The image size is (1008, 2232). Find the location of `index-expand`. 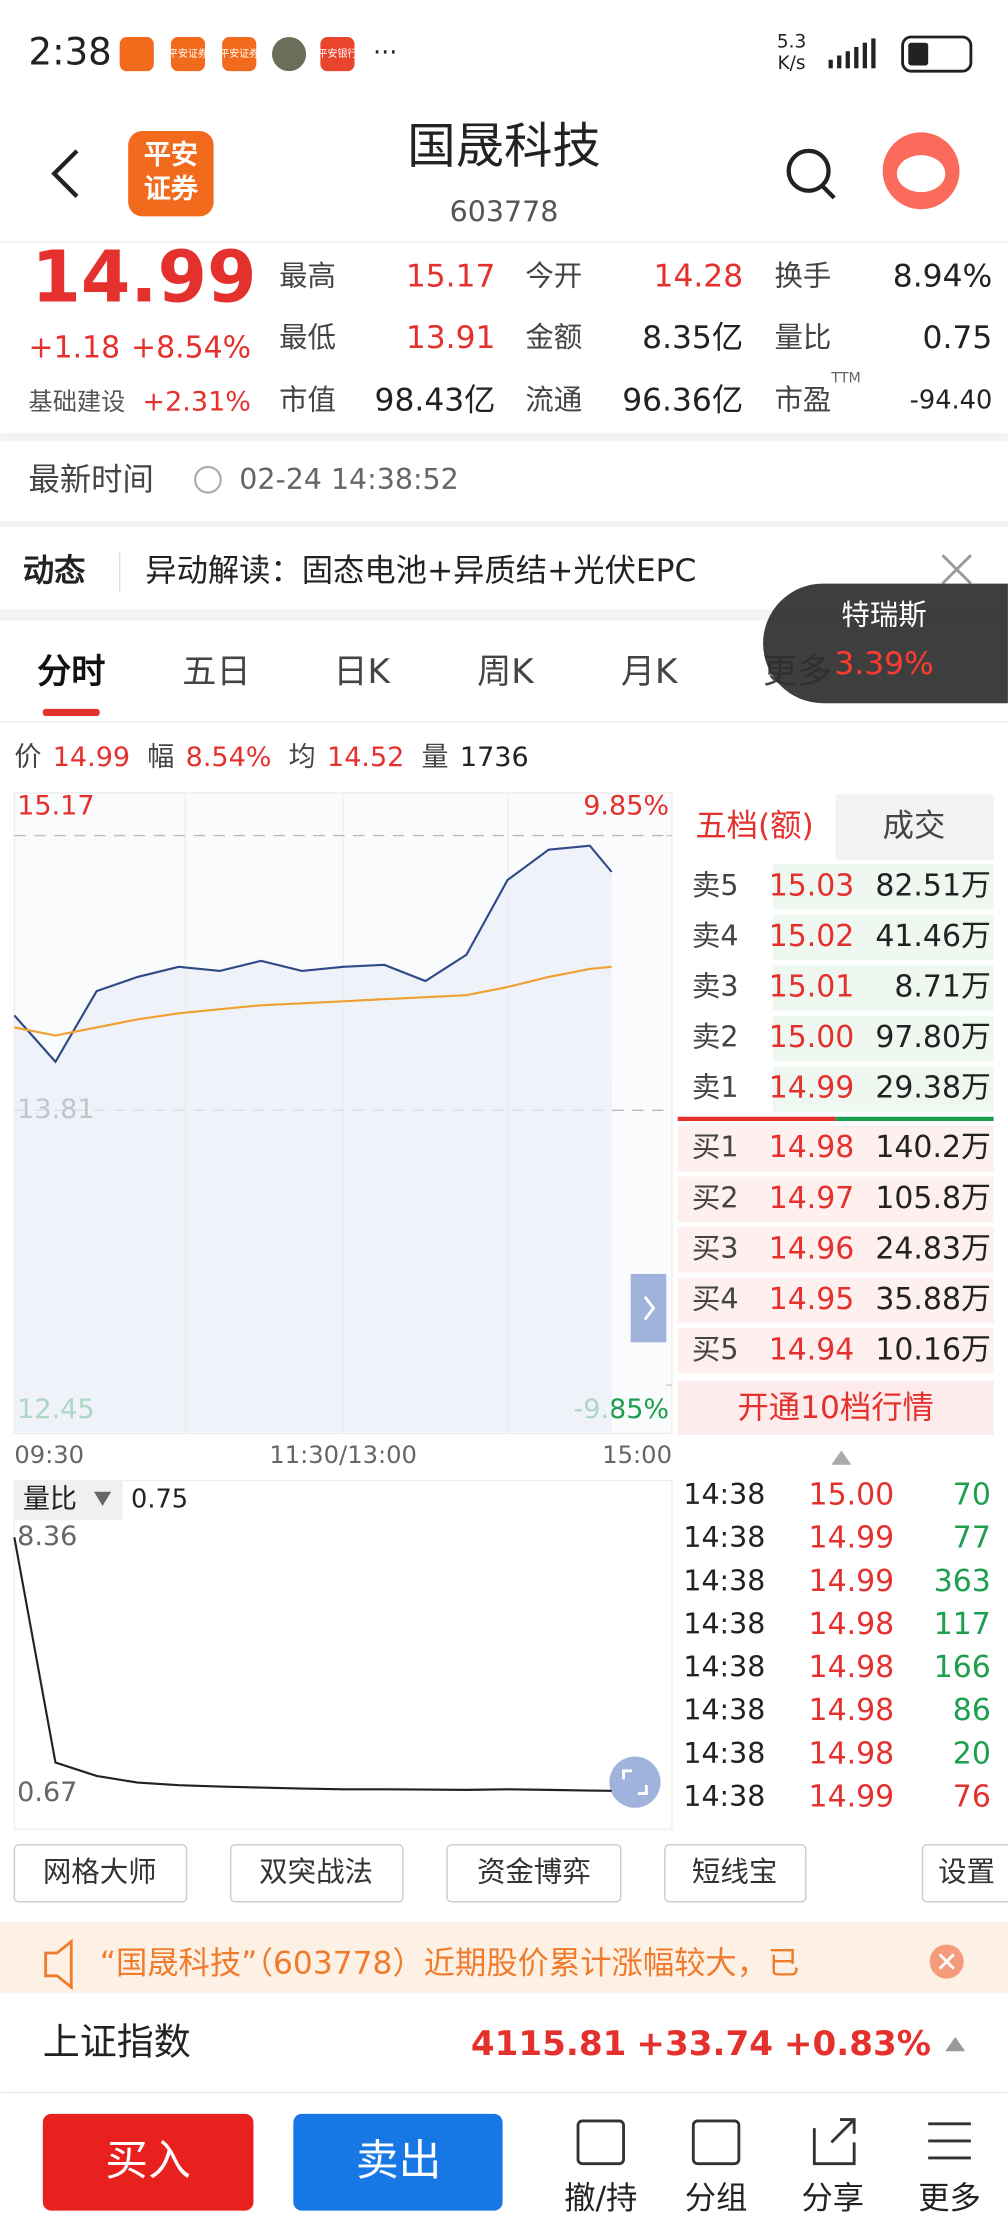

index-expand is located at coordinates (955, 2044).